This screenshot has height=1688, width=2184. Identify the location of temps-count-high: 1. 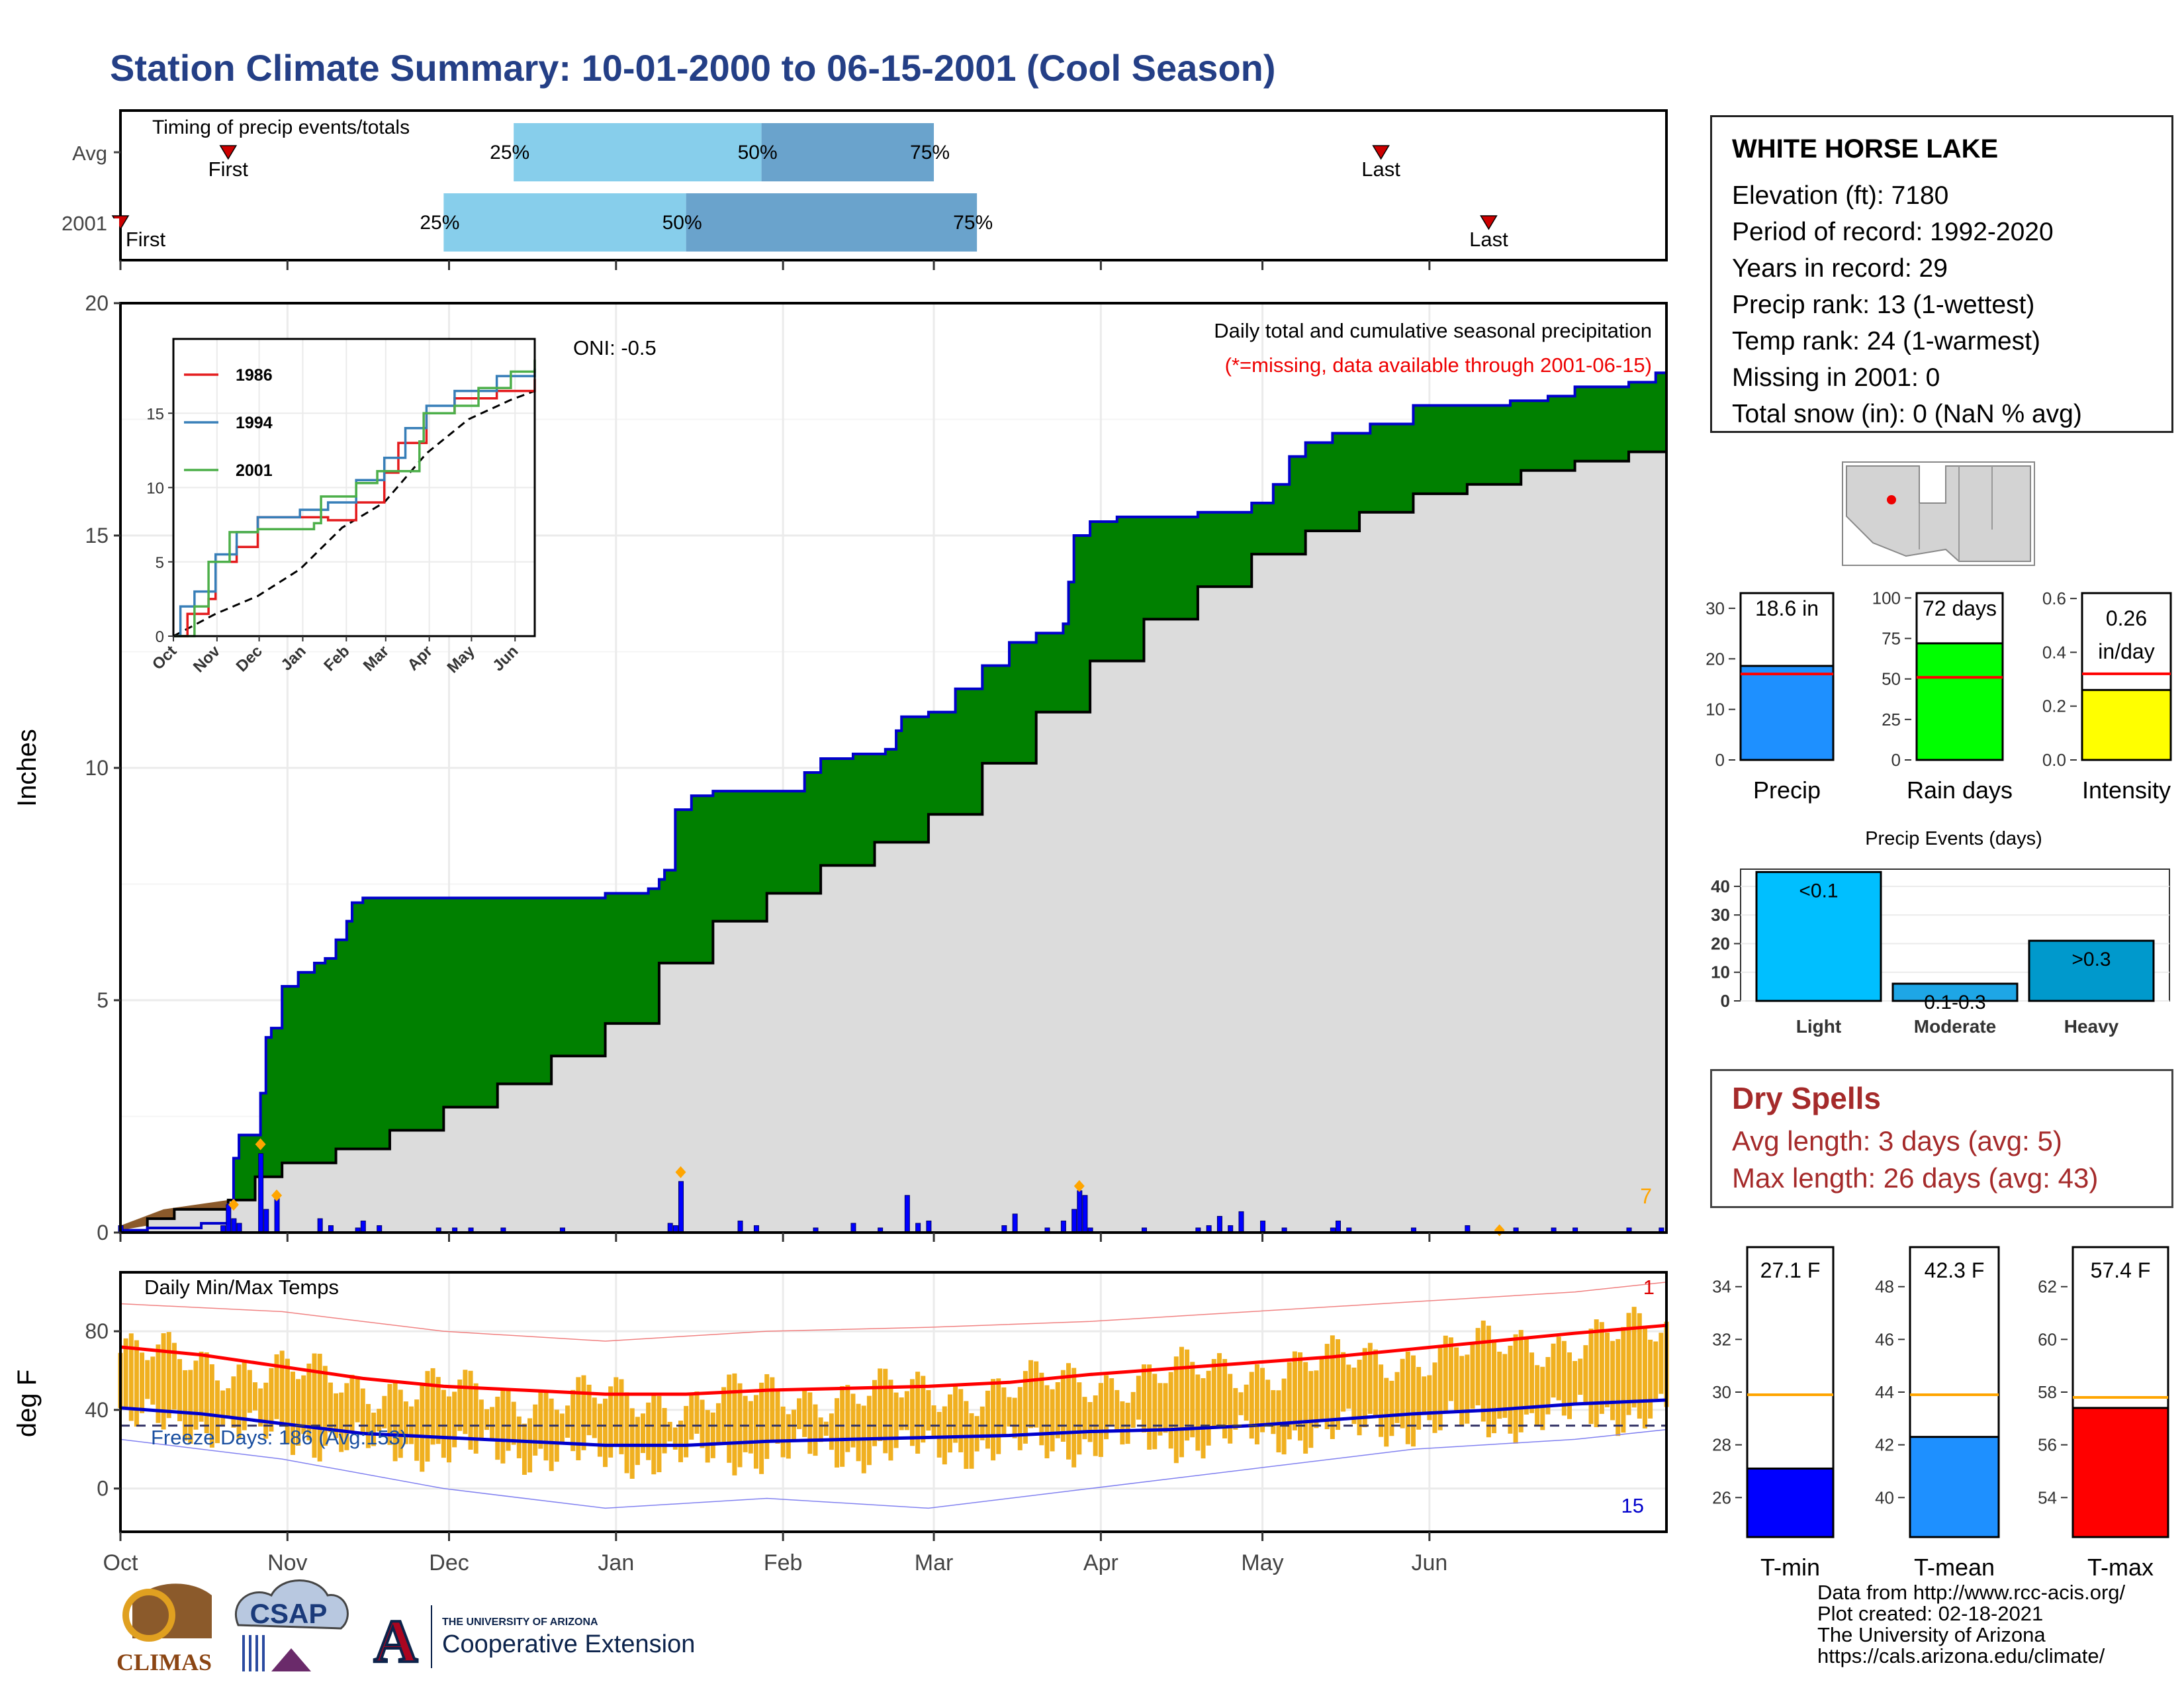
(1649, 1287).